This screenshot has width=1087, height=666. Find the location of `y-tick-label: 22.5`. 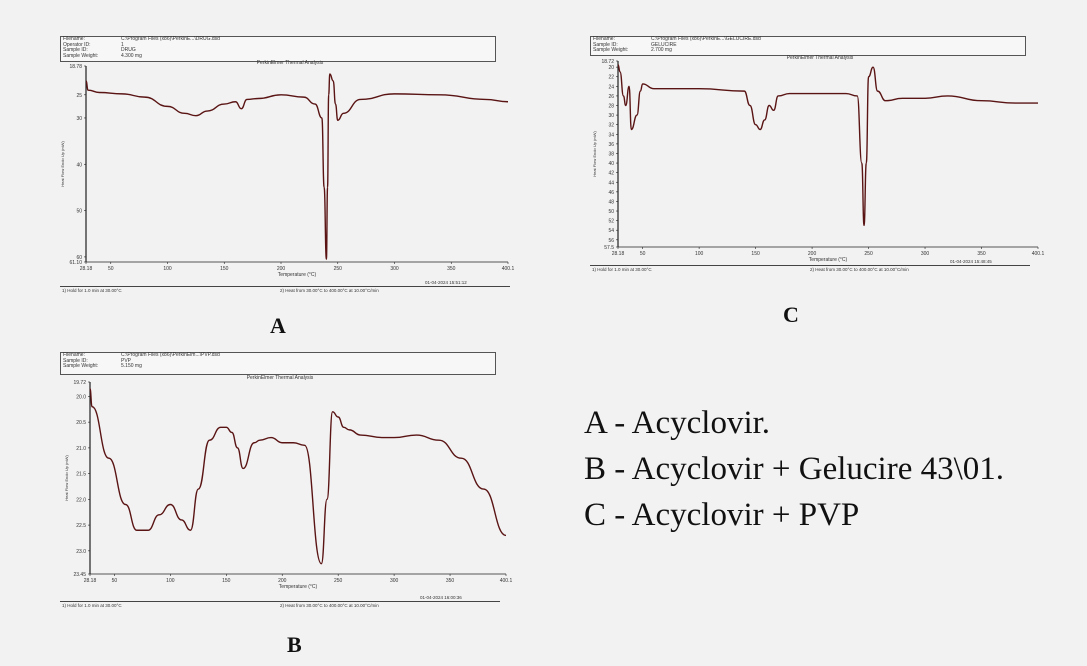

y-tick-label: 22.5 is located at coordinates (81, 526).